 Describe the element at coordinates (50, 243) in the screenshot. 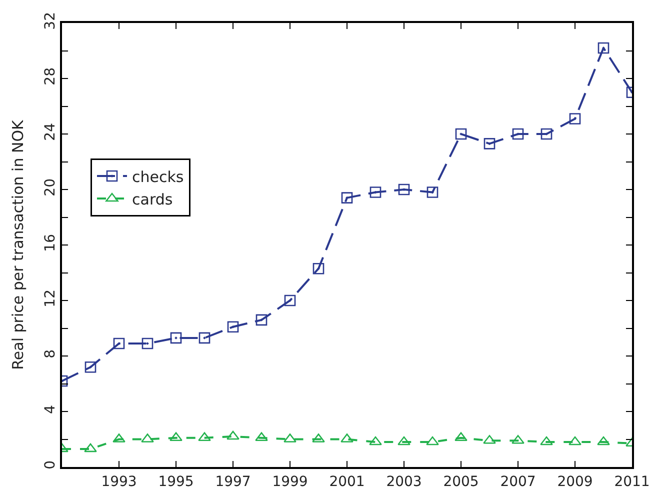

I see `y-tick-label: 16` at that location.